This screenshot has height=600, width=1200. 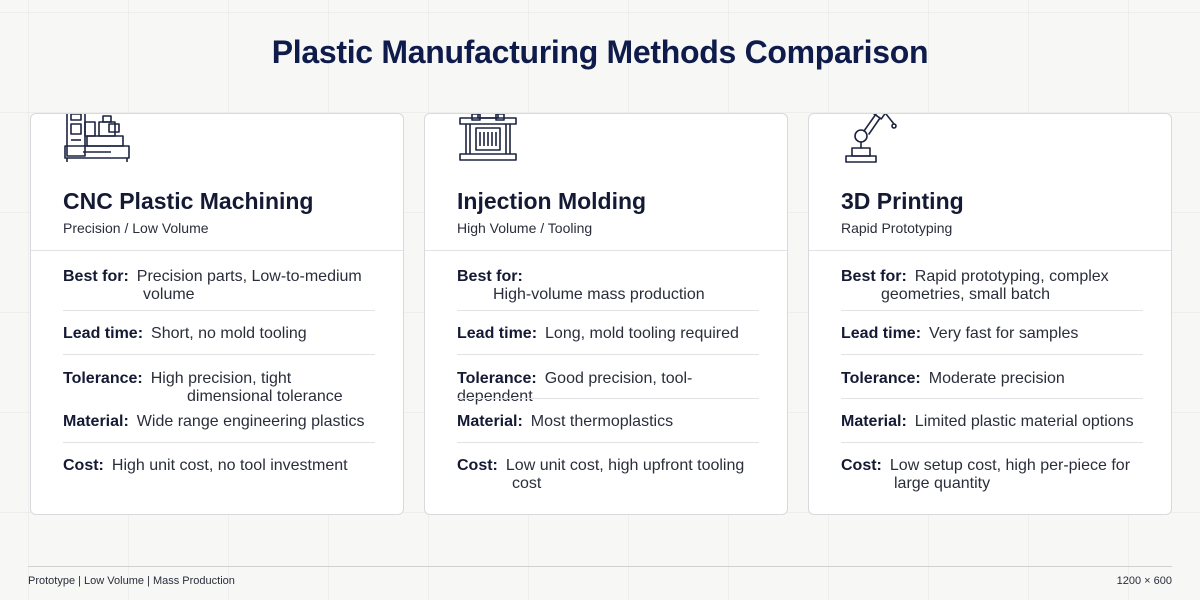 What do you see at coordinates (1011, 276) in the screenshot?
I see `row-value: Rapid prototyping, complex` at bounding box center [1011, 276].